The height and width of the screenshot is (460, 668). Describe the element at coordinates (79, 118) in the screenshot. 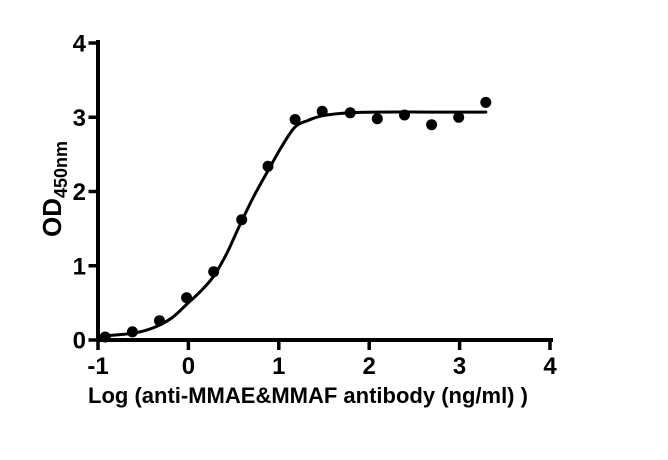

I see `y-tick-label: 3` at that location.